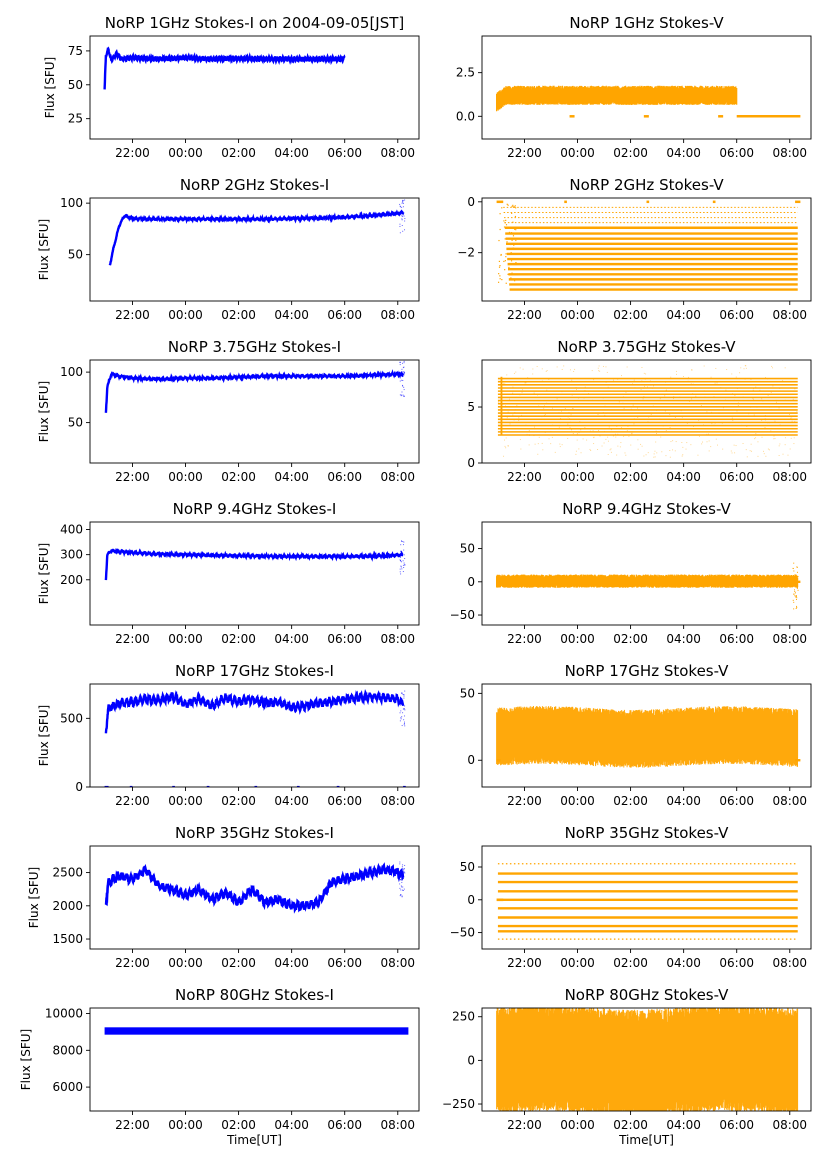 This screenshot has height=1169, width=827. I want to click on chart-title: NoRP 1GHz Stokes-V, so click(646, 23).